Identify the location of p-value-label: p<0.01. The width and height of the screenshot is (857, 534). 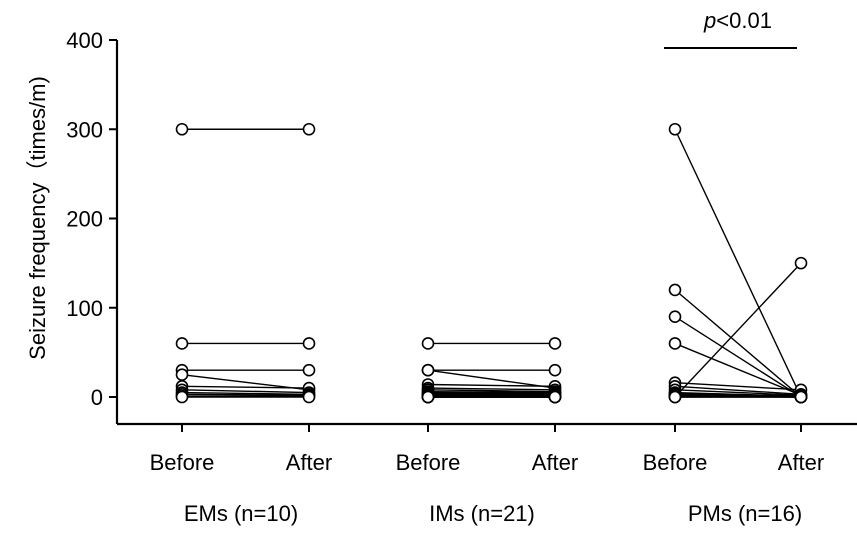
(737, 20).